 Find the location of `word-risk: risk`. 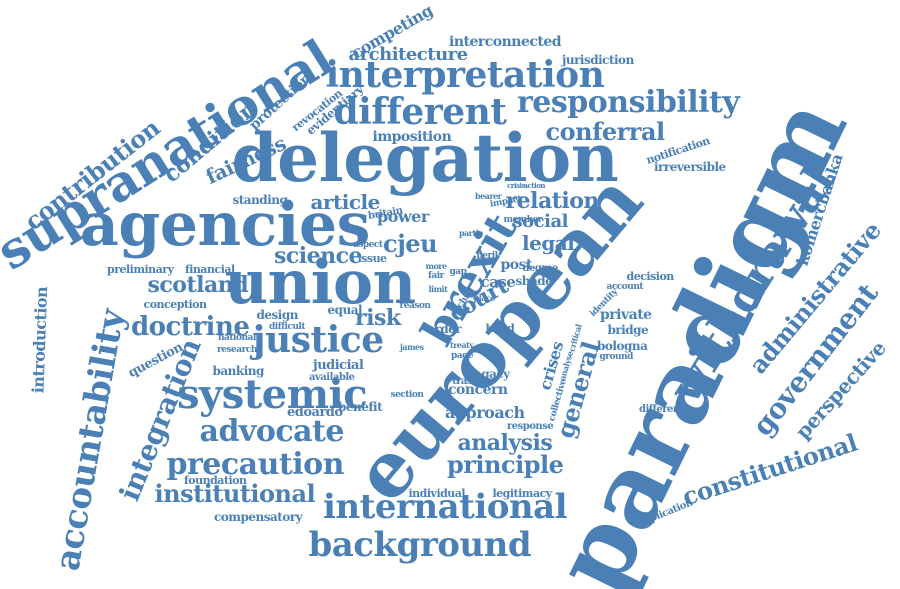

word-risk: risk is located at coordinates (378, 318).